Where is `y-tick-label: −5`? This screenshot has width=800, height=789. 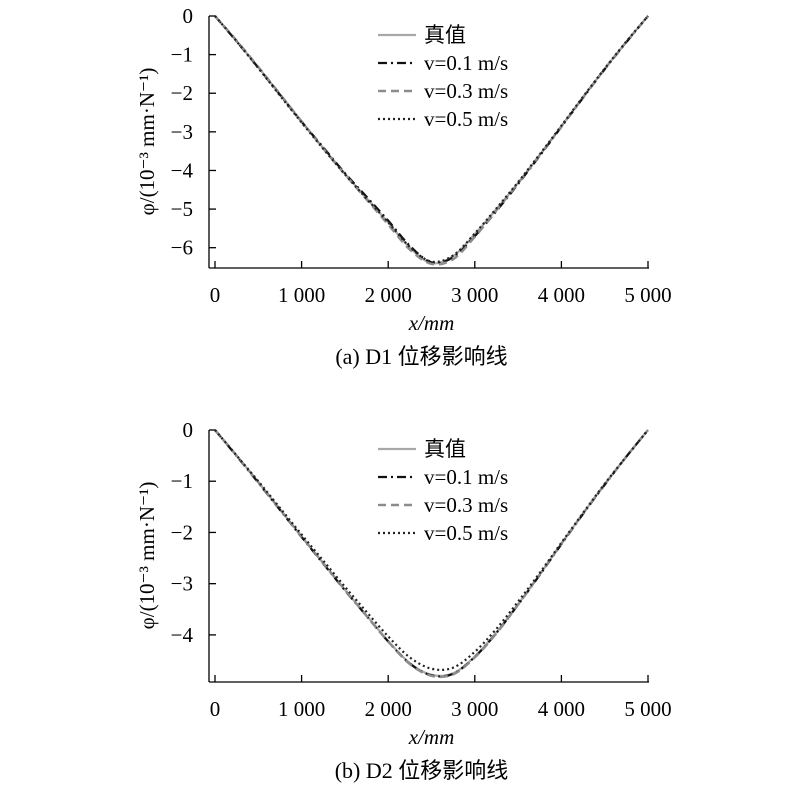 y-tick-label: −5 is located at coordinates (182, 209).